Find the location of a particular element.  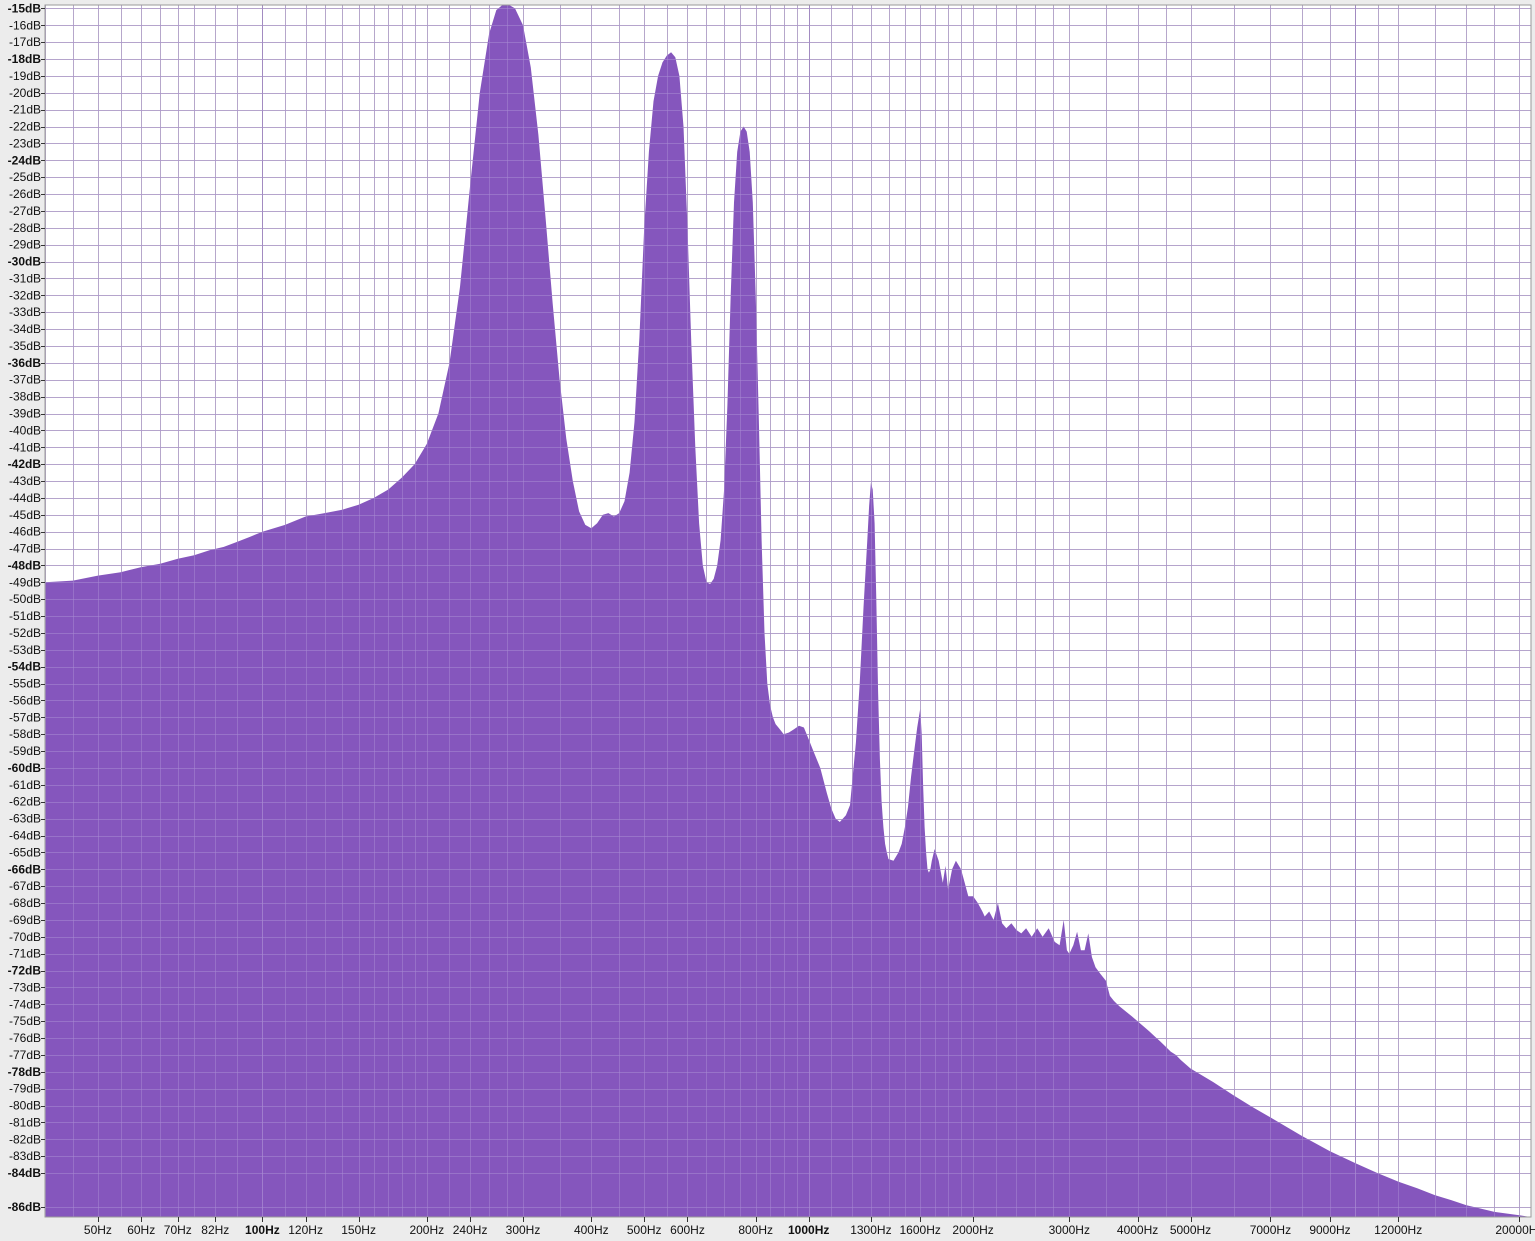

x-tick-label: 4000Hz is located at coordinates (1137, 1230).